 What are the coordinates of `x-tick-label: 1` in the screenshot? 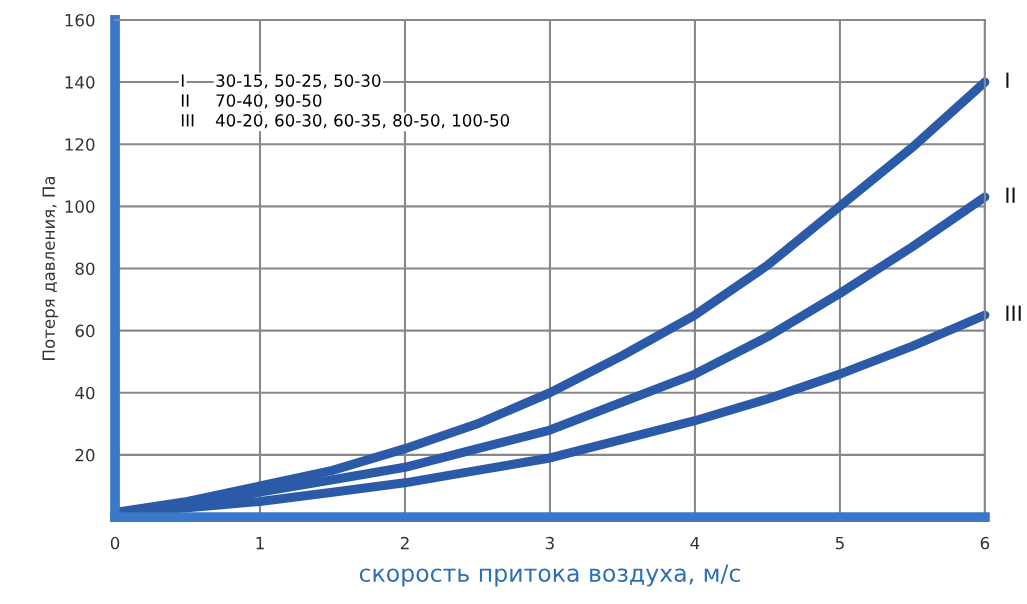 It's located at (260, 543).